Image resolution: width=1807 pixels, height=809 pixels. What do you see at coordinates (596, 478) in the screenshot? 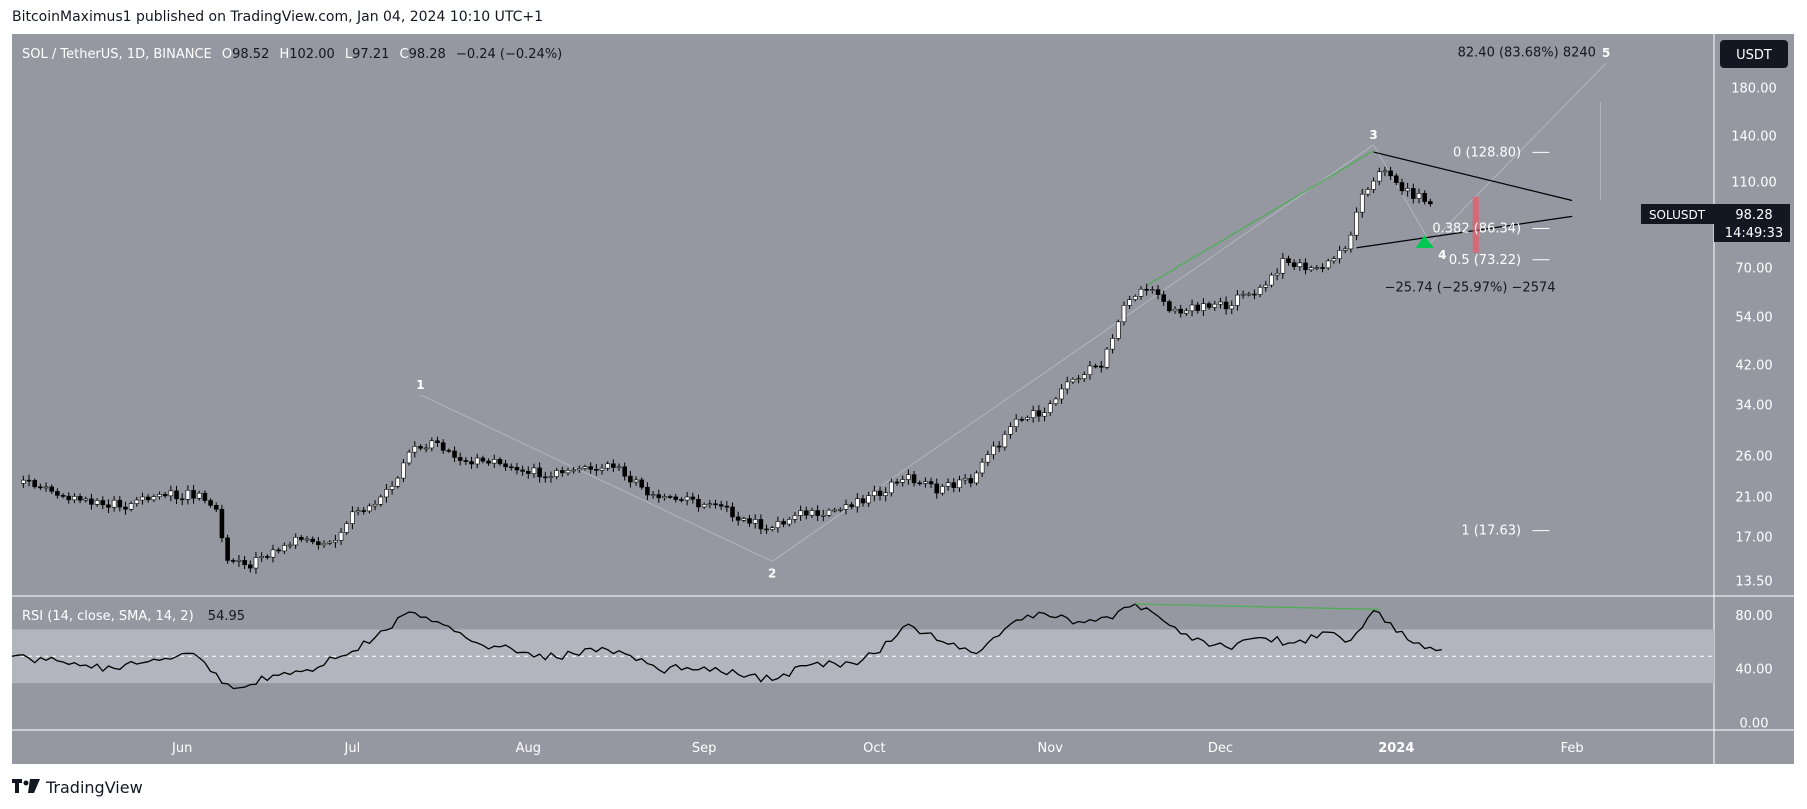
I see `wave-connector-line` at bounding box center [596, 478].